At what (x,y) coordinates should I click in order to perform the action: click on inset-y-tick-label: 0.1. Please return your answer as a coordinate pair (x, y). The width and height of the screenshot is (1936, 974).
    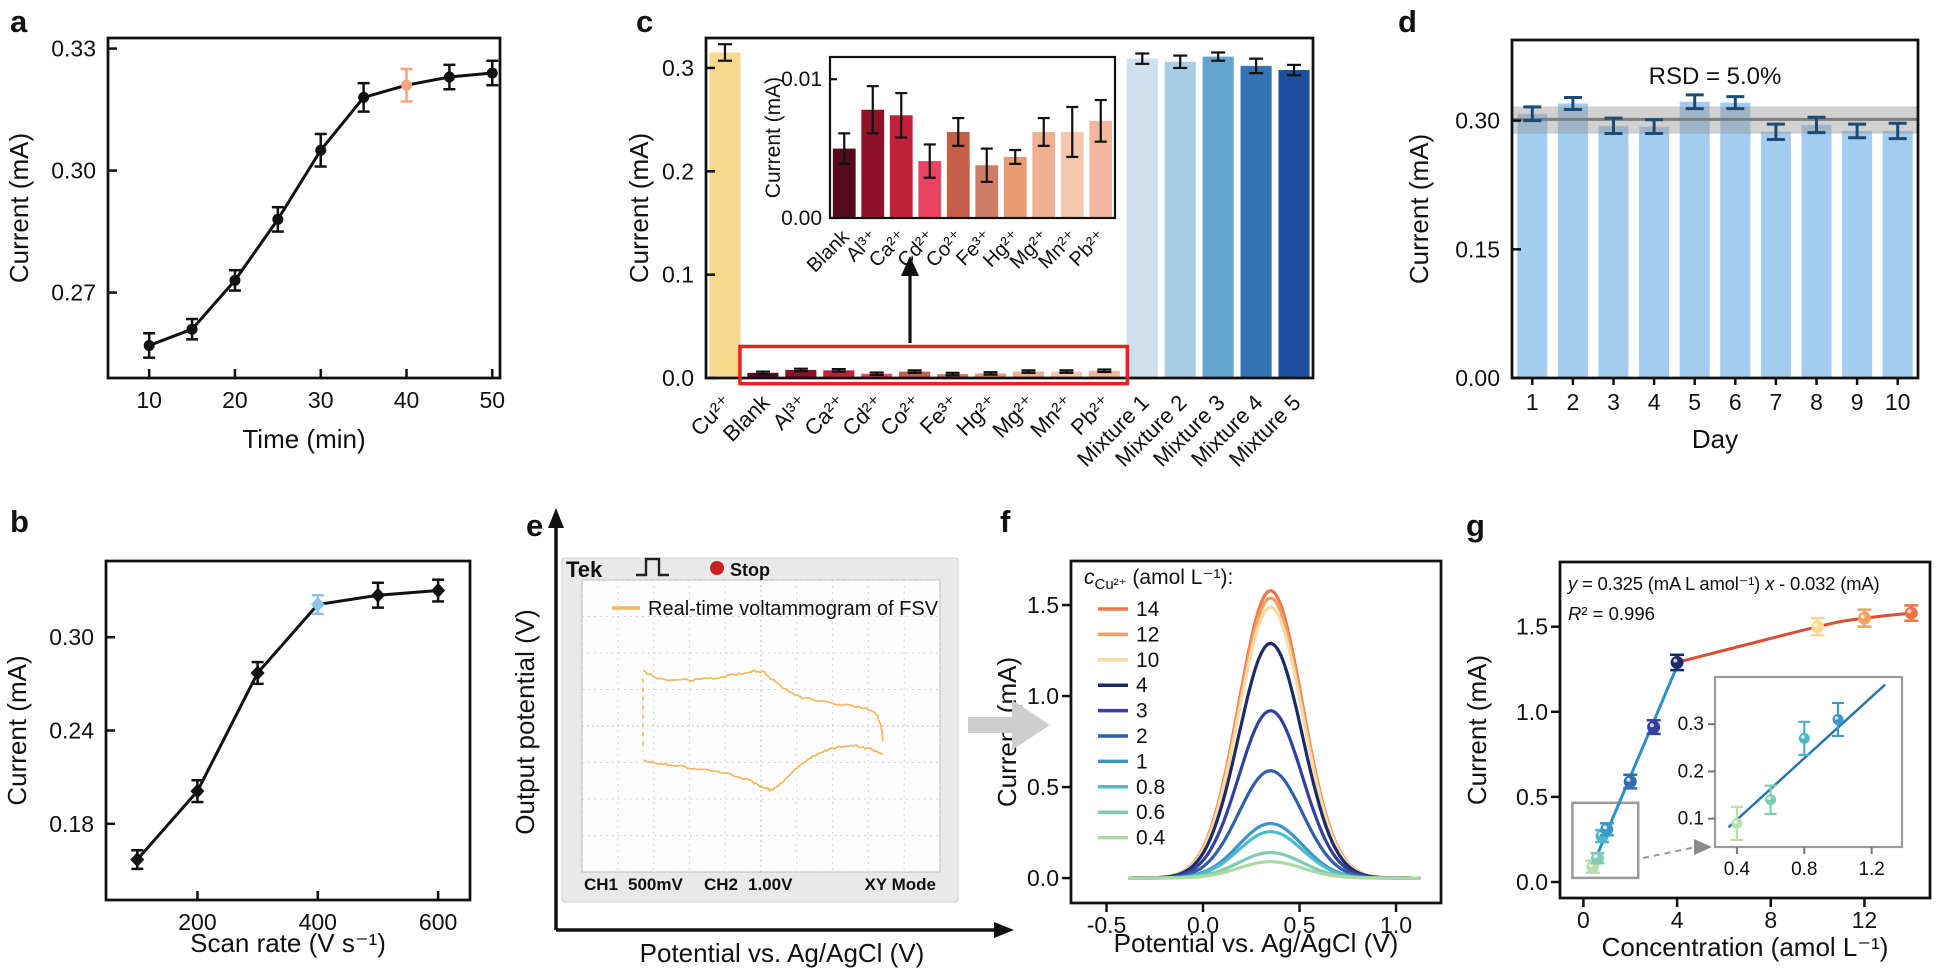
    Looking at the image, I should click on (1691, 819).